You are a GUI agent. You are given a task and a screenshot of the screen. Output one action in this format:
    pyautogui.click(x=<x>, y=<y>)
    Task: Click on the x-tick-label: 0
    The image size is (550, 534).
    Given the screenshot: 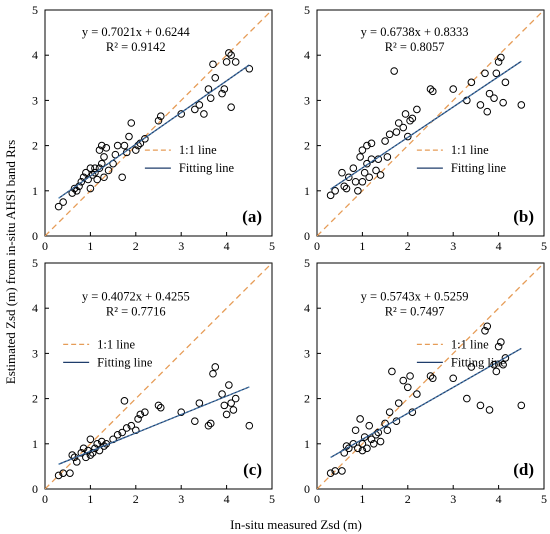 What is the action you would take?
    pyautogui.click(x=45, y=246)
    